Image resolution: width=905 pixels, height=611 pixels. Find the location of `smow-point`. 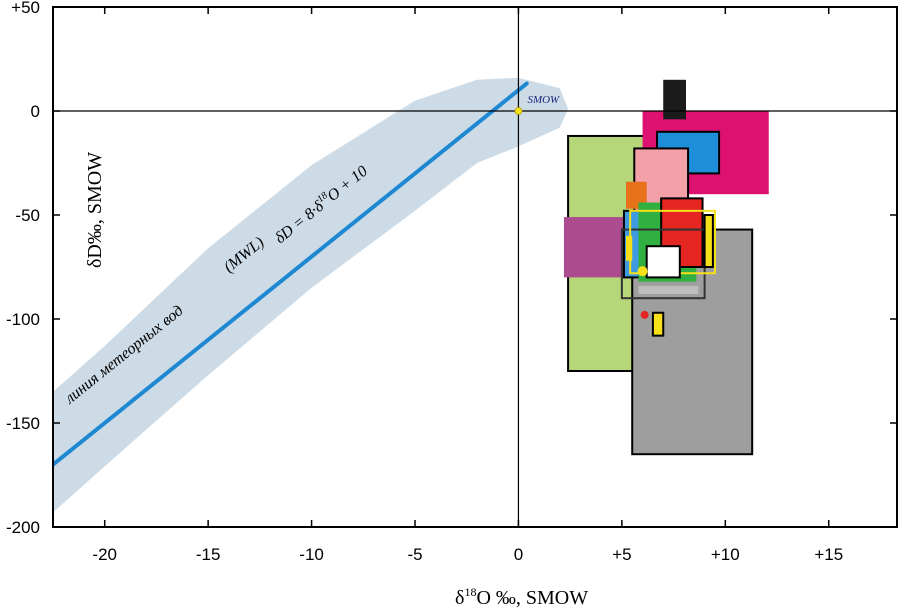

smow-point is located at coordinates (518, 111).